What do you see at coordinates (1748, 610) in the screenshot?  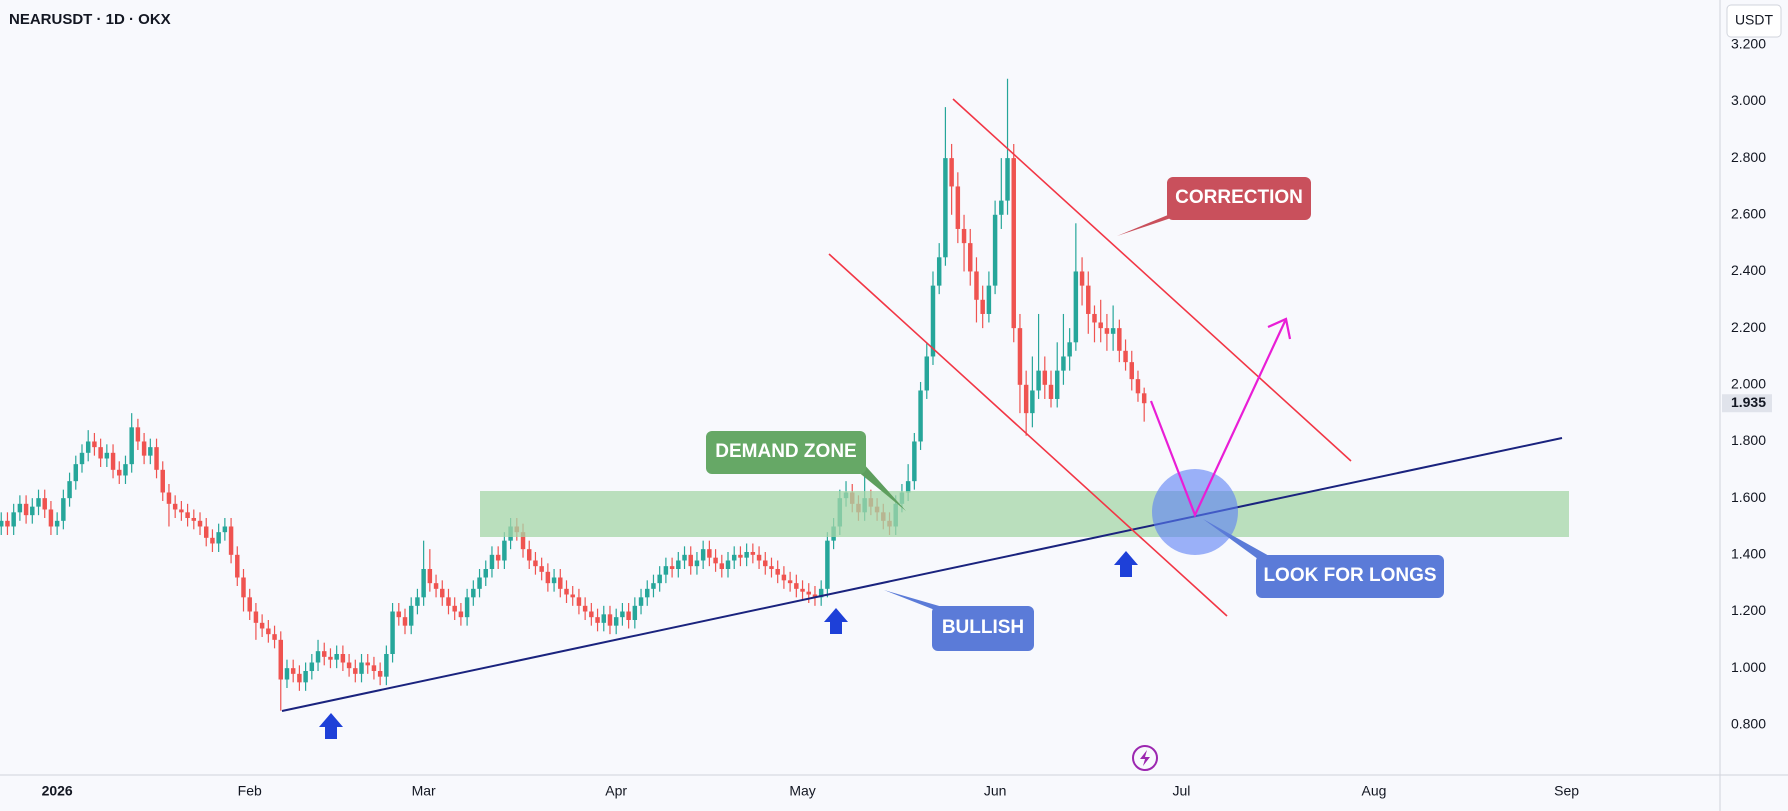 I see `y-tick-label: 1.200` at bounding box center [1748, 610].